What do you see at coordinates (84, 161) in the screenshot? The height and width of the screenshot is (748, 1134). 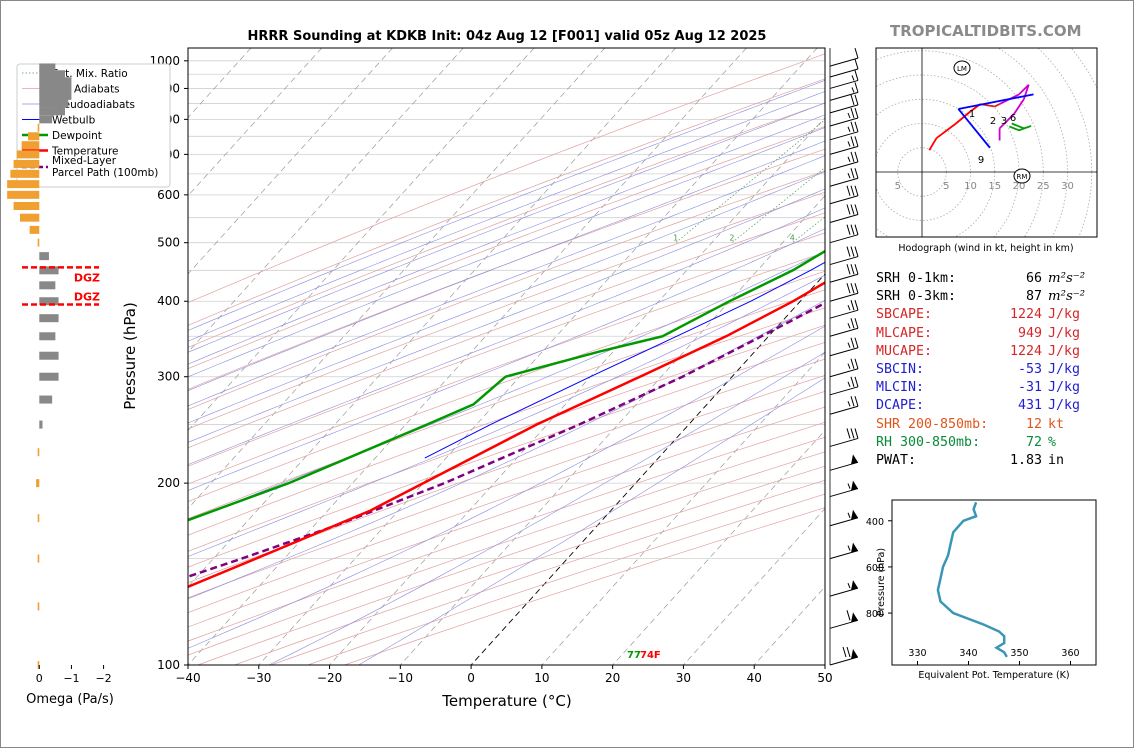 I see `legend-label-line: Mixed-Layer` at bounding box center [84, 161].